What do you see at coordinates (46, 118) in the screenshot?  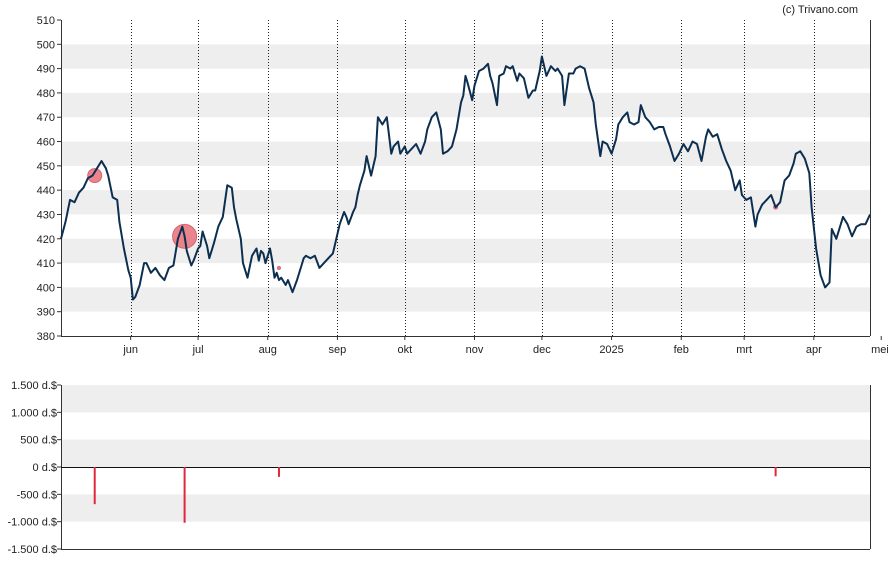 I see `price-y-tick-label: 470` at bounding box center [46, 118].